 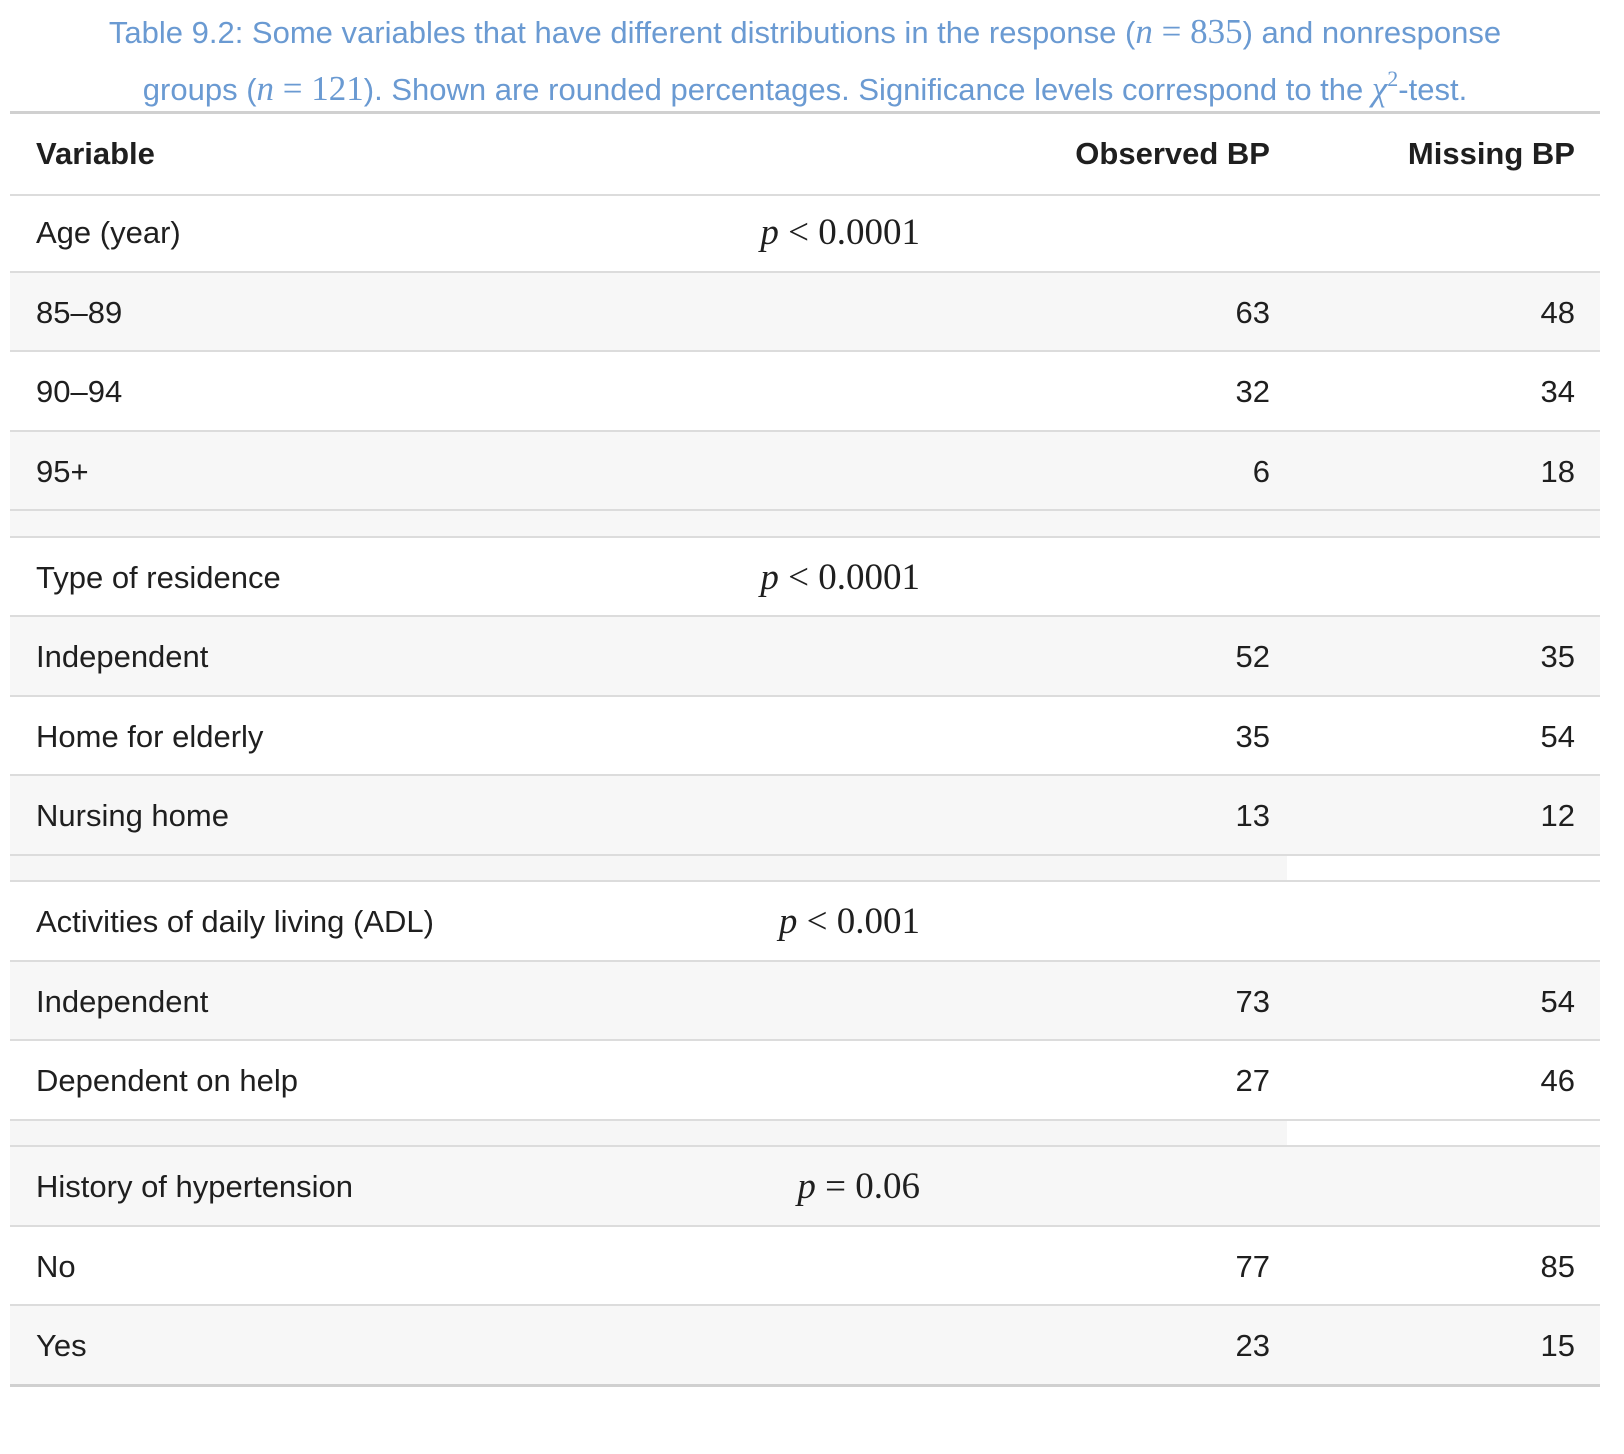 What do you see at coordinates (1557, 815) in the screenshot?
I see `missing-bp-value: 12` at bounding box center [1557, 815].